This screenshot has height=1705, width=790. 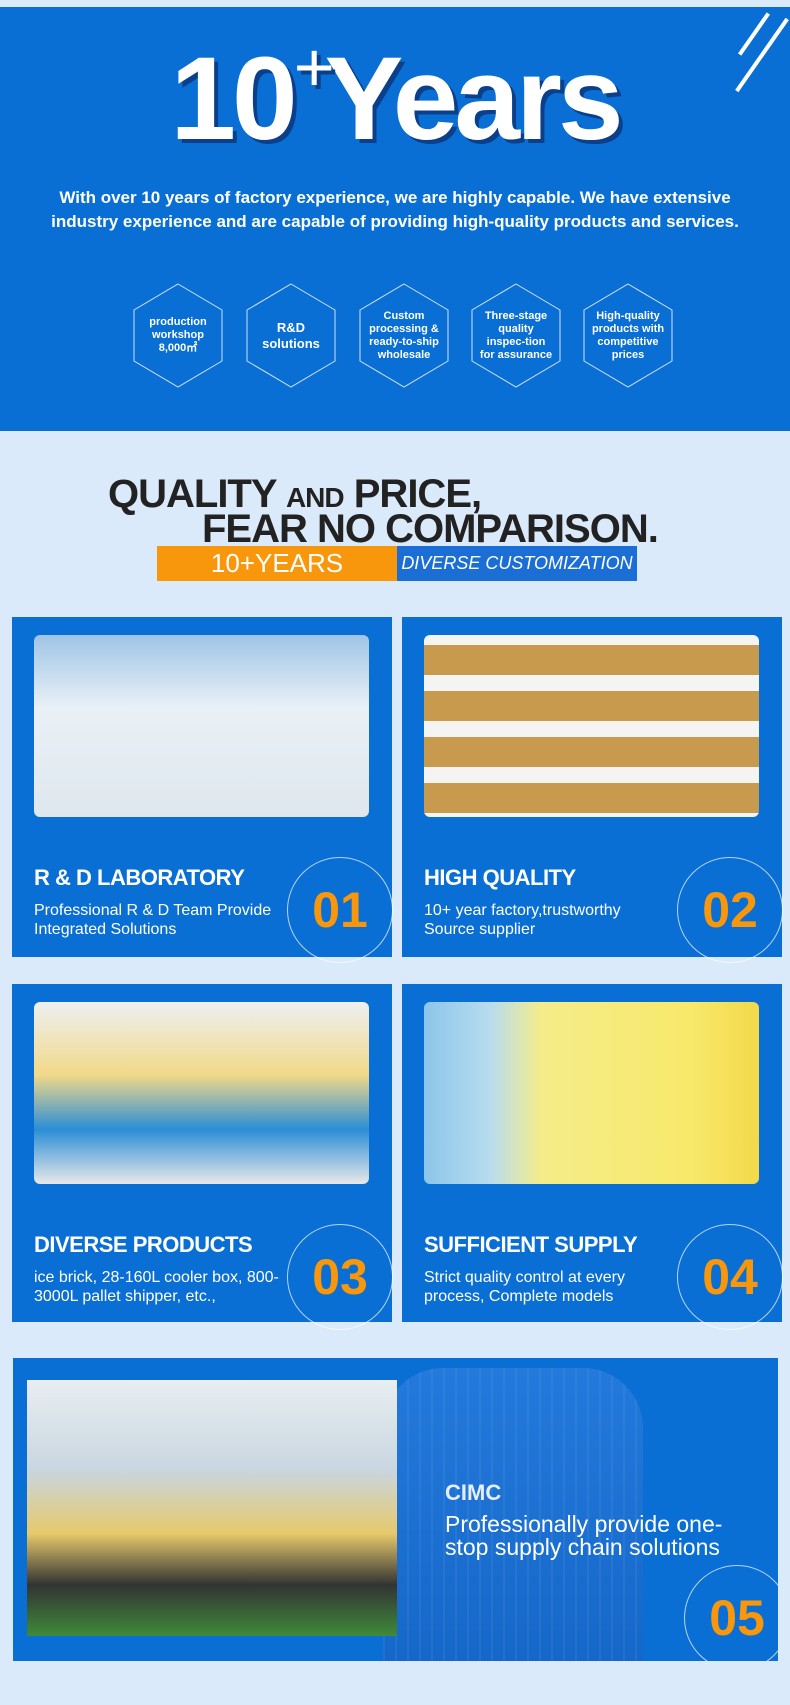 What do you see at coordinates (340, 910) in the screenshot?
I see `card-number: 01` at bounding box center [340, 910].